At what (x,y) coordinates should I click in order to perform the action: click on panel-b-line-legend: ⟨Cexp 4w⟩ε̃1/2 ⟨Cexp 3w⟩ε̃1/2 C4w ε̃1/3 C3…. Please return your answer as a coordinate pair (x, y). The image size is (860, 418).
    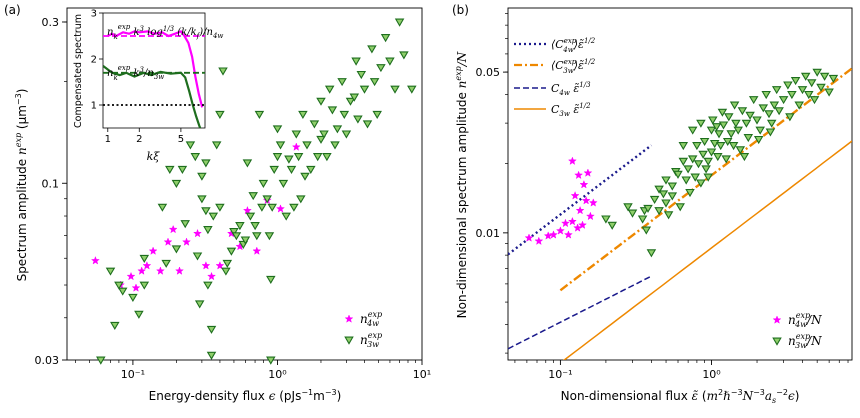
    Looking at the image, I should click on (555, 77).